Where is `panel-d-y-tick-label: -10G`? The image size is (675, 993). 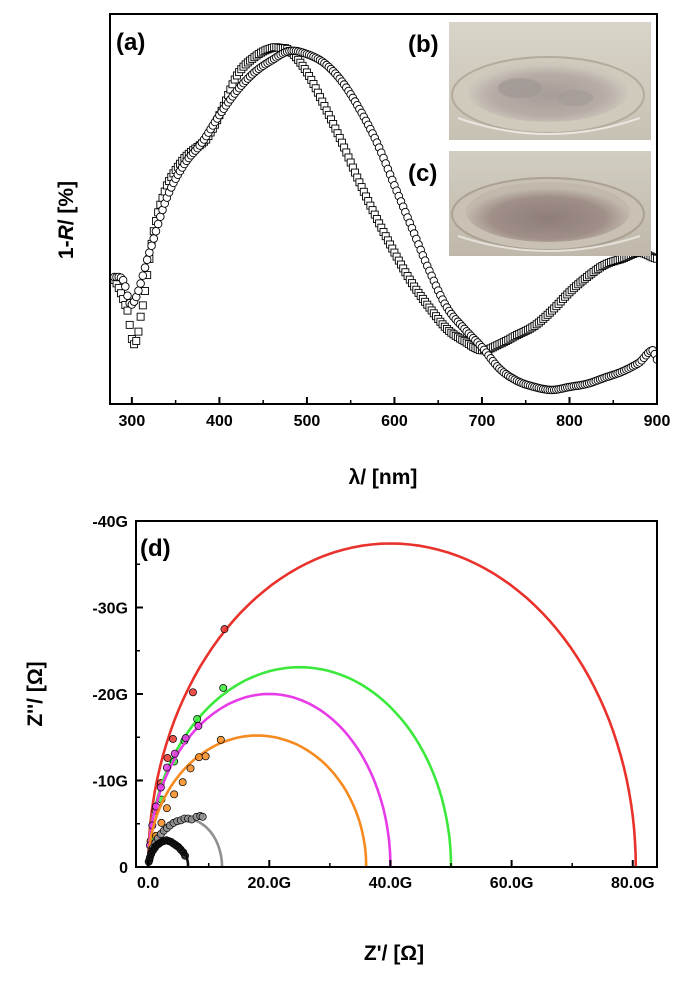
panel-d-y-tick-label: -10G is located at coordinates (110, 782).